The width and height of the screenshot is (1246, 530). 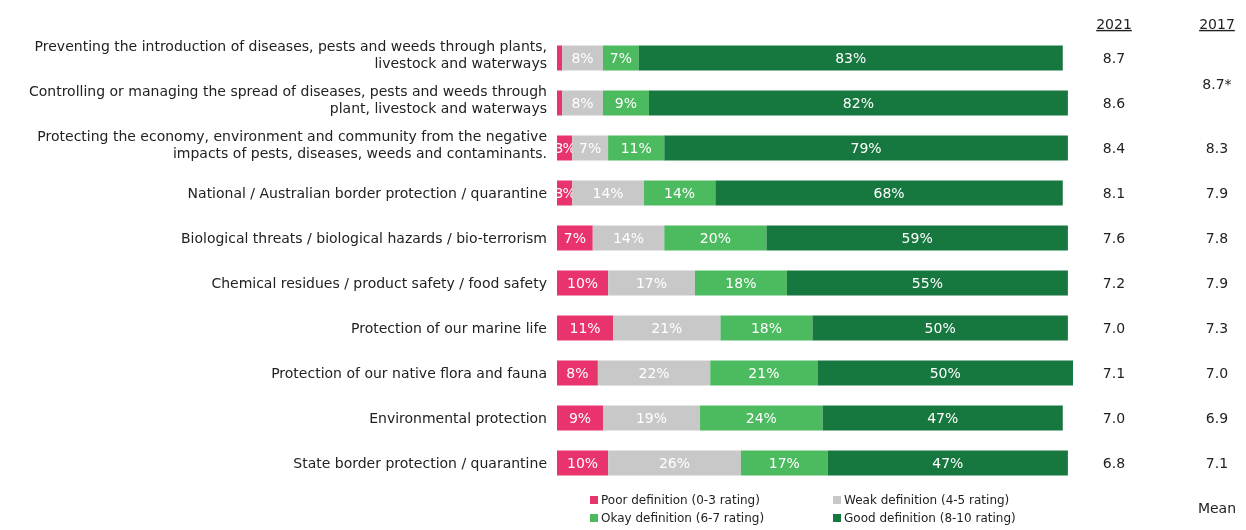 I want to click on data-label: 8%, so click(x=577, y=372).